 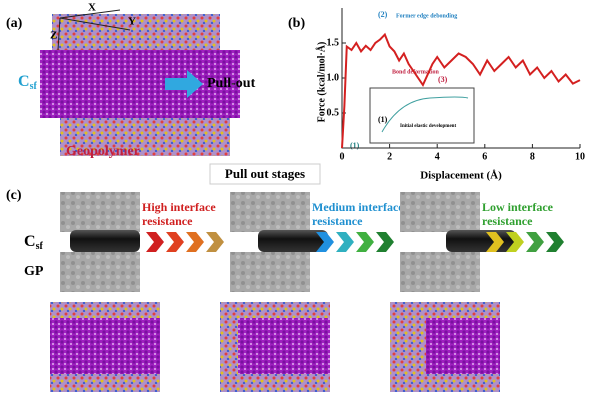 What do you see at coordinates (103, 151) in the screenshot?
I see `geopolymer-label: Geopolymer` at bounding box center [103, 151].